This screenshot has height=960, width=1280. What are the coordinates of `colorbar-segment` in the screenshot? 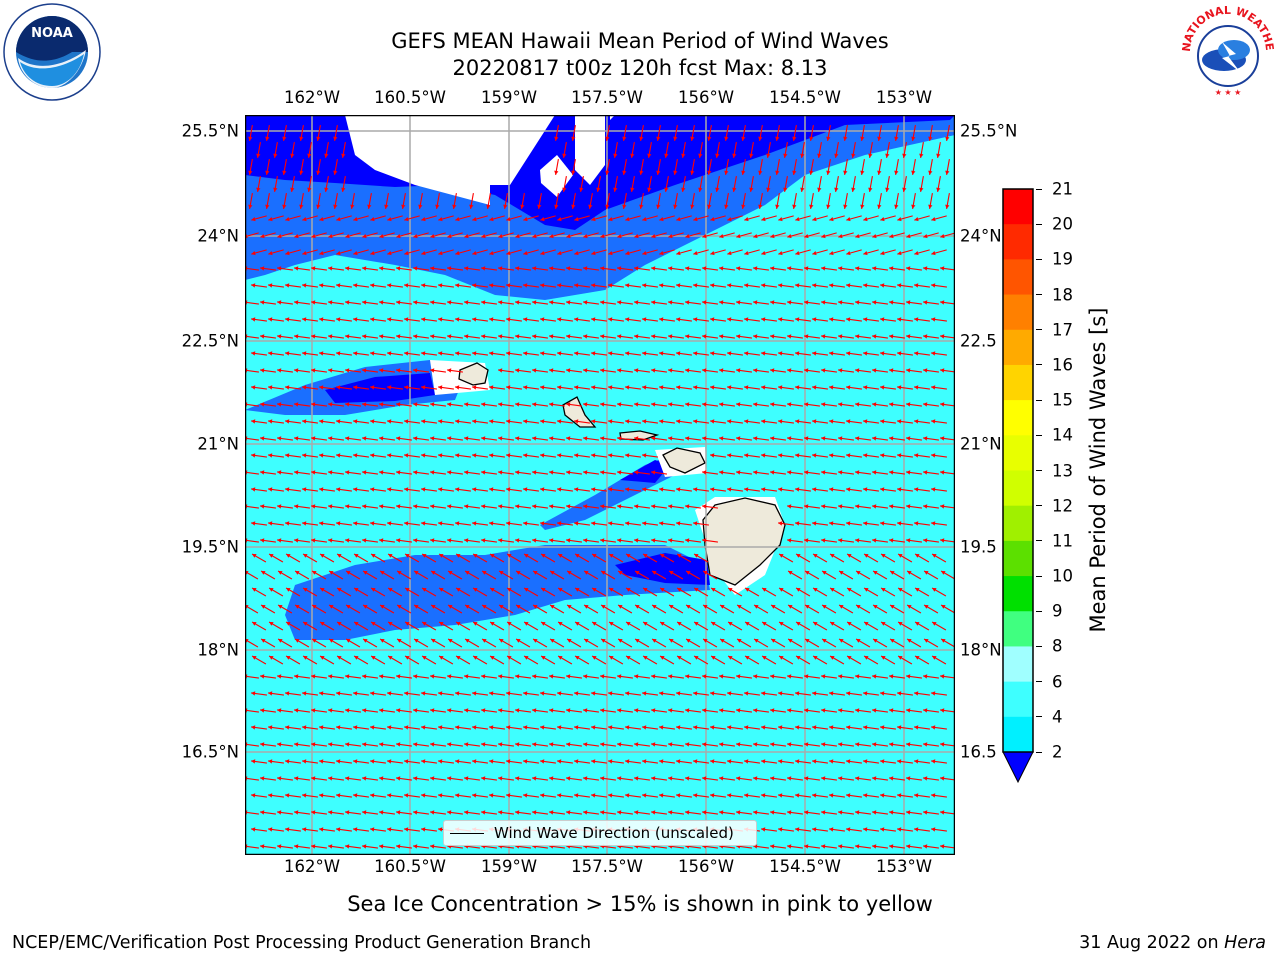 It's located at (1018, 347).